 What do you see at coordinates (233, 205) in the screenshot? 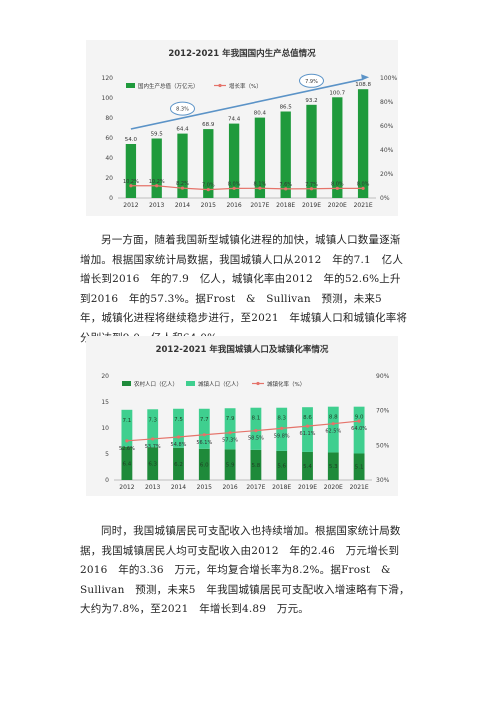
I see `x-tick-label: 2016` at bounding box center [233, 205].